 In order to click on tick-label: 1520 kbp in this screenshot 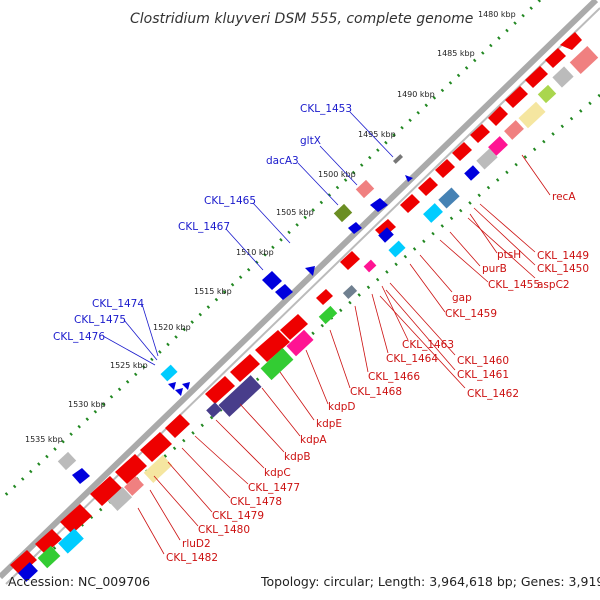, I will do `click(172, 327)`.